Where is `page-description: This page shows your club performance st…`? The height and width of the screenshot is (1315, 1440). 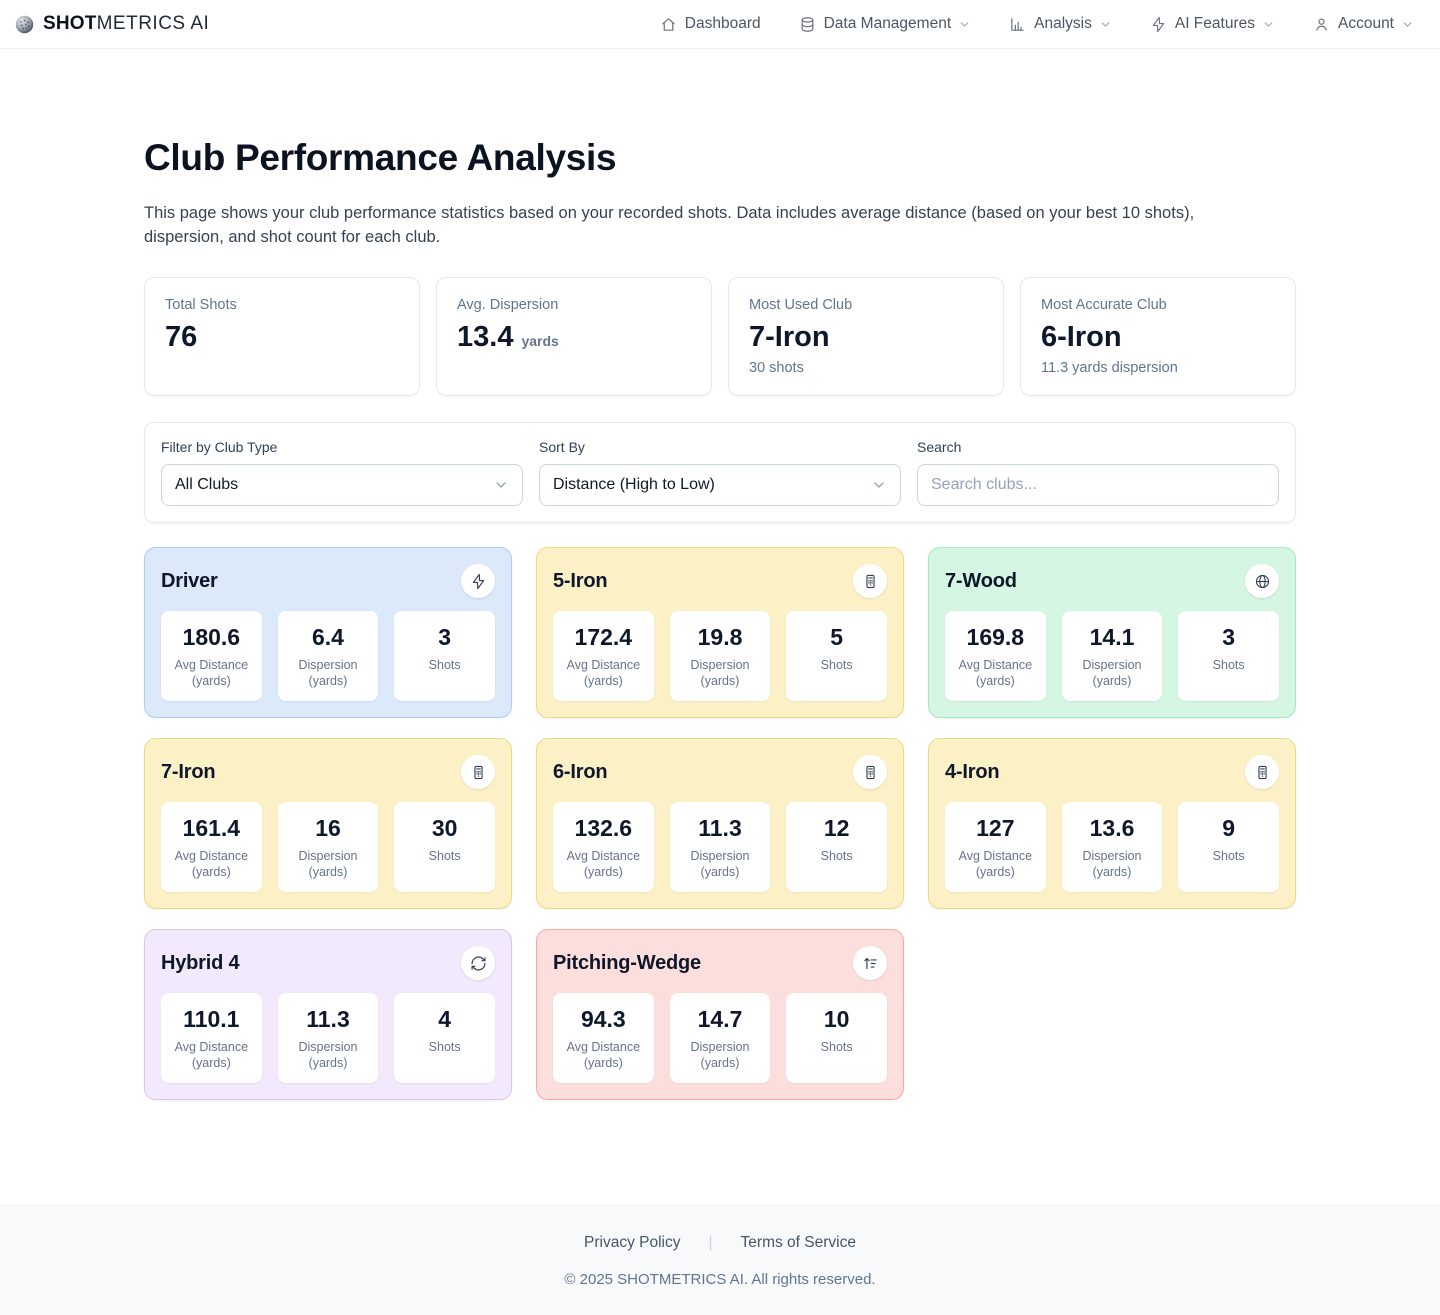
page-description: This page shows your club performance st… is located at coordinates (669, 225).